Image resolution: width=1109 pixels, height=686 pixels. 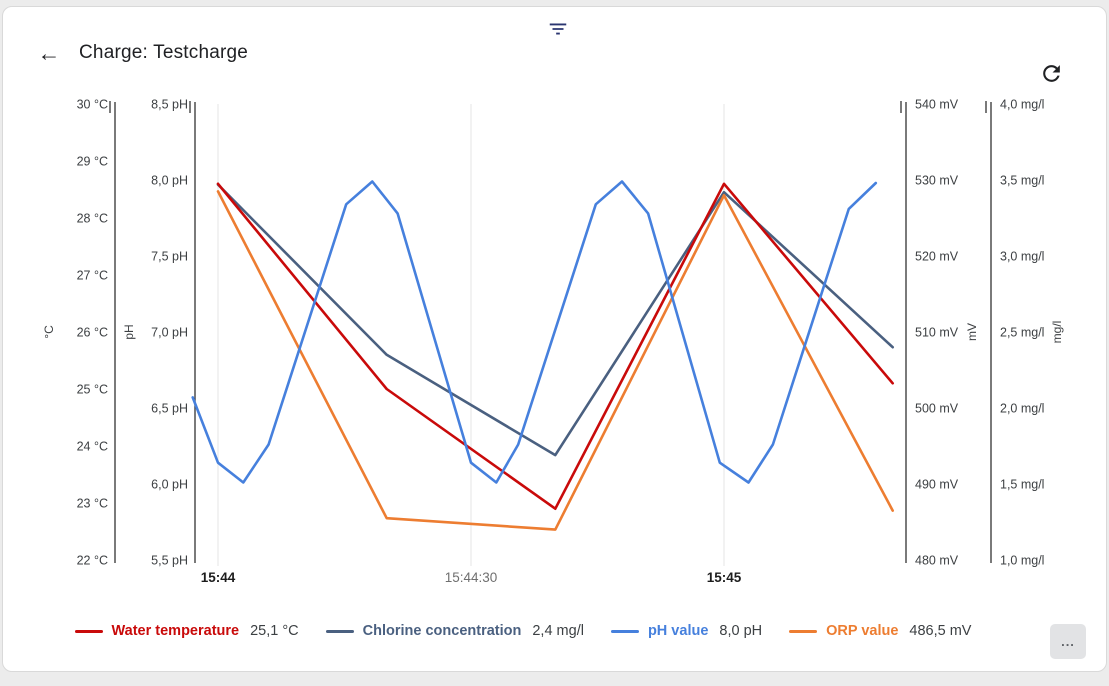 What do you see at coordinates (1022, 333) in the screenshot?
I see `axis-tick-label: 2,5 mg/l` at bounding box center [1022, 333].